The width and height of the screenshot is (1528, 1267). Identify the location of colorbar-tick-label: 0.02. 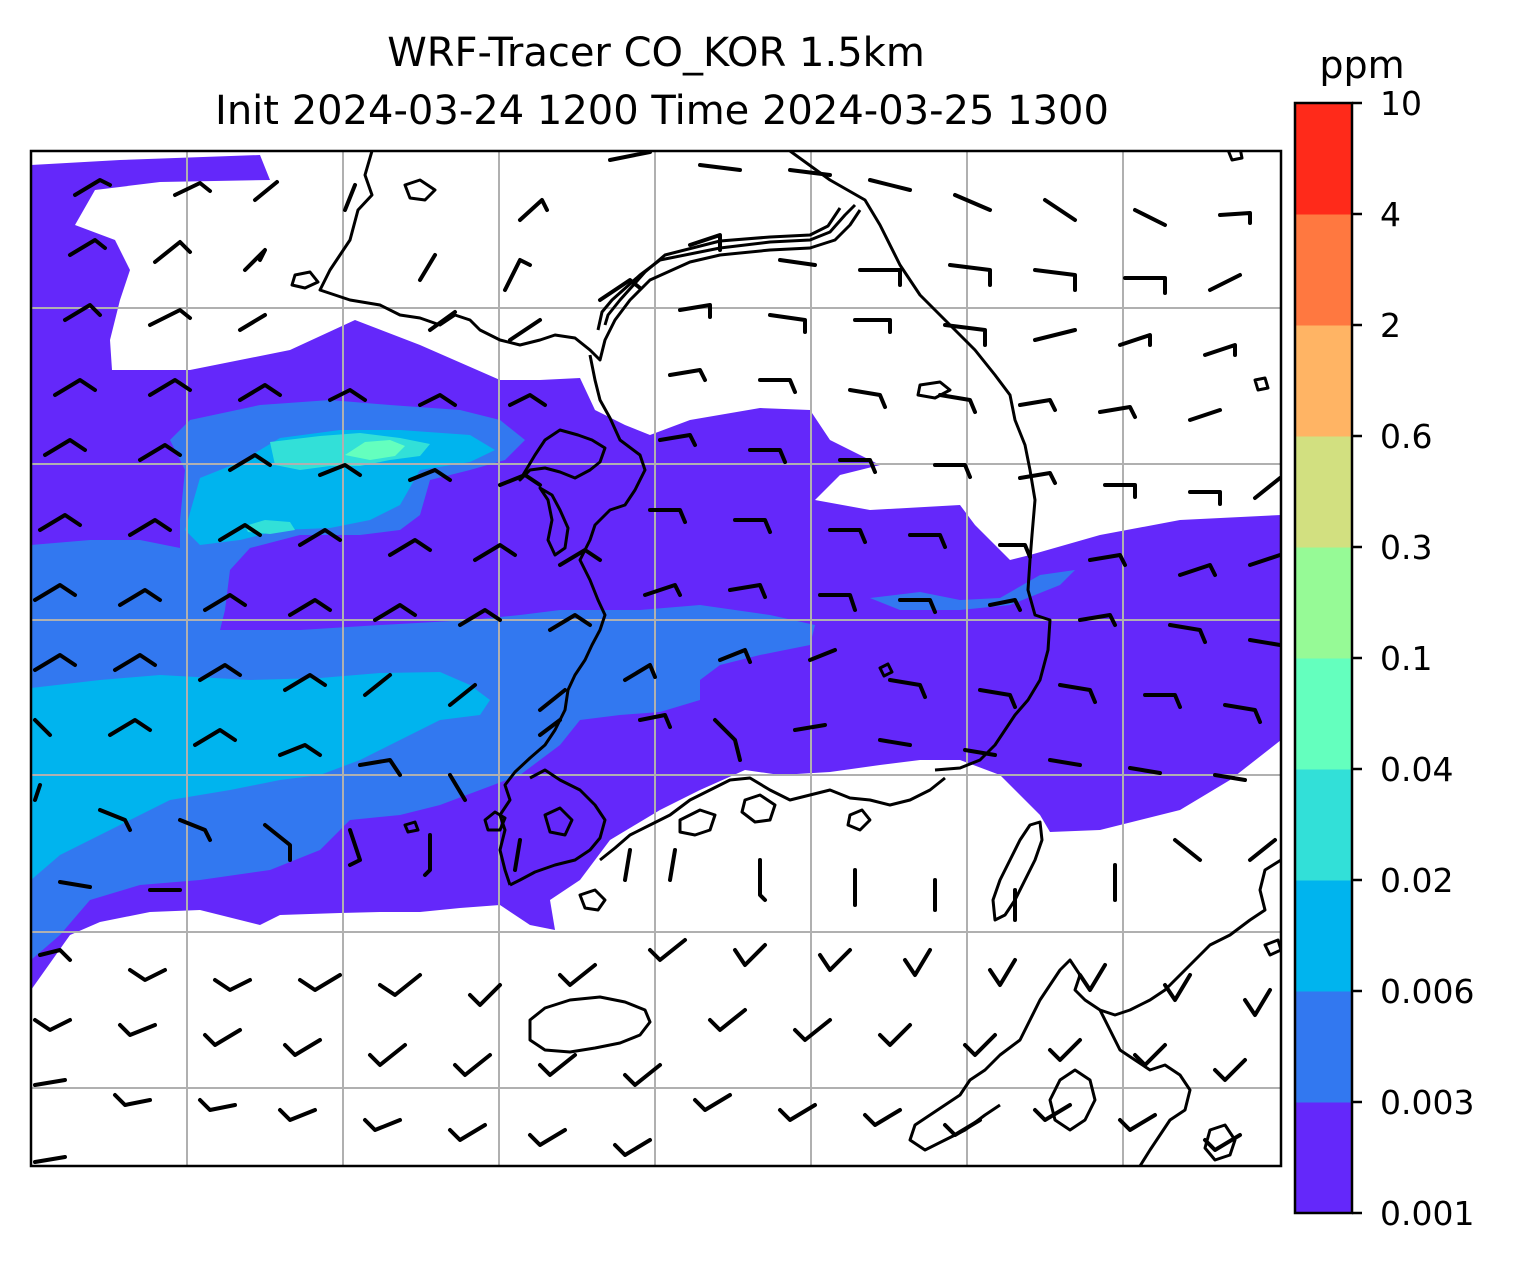
(1416, 880).